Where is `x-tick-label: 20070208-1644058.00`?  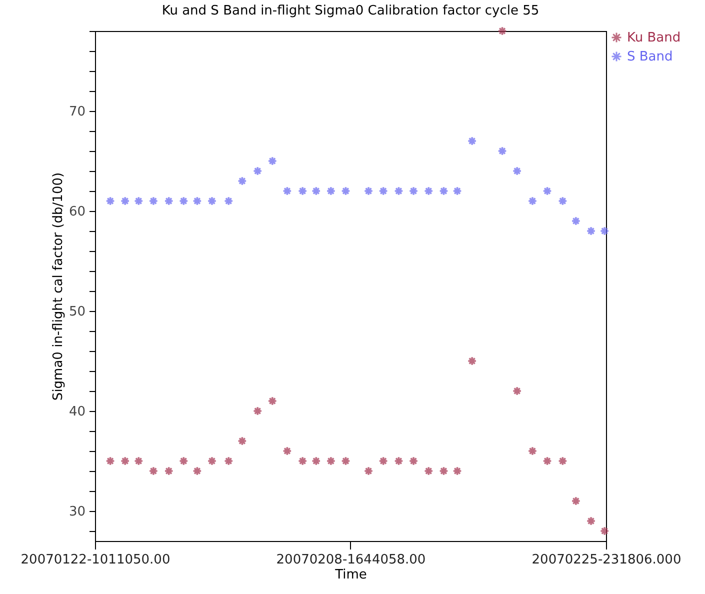 x-tick-label: 20070208-1644058.00 is located at coordinates (351, 560).